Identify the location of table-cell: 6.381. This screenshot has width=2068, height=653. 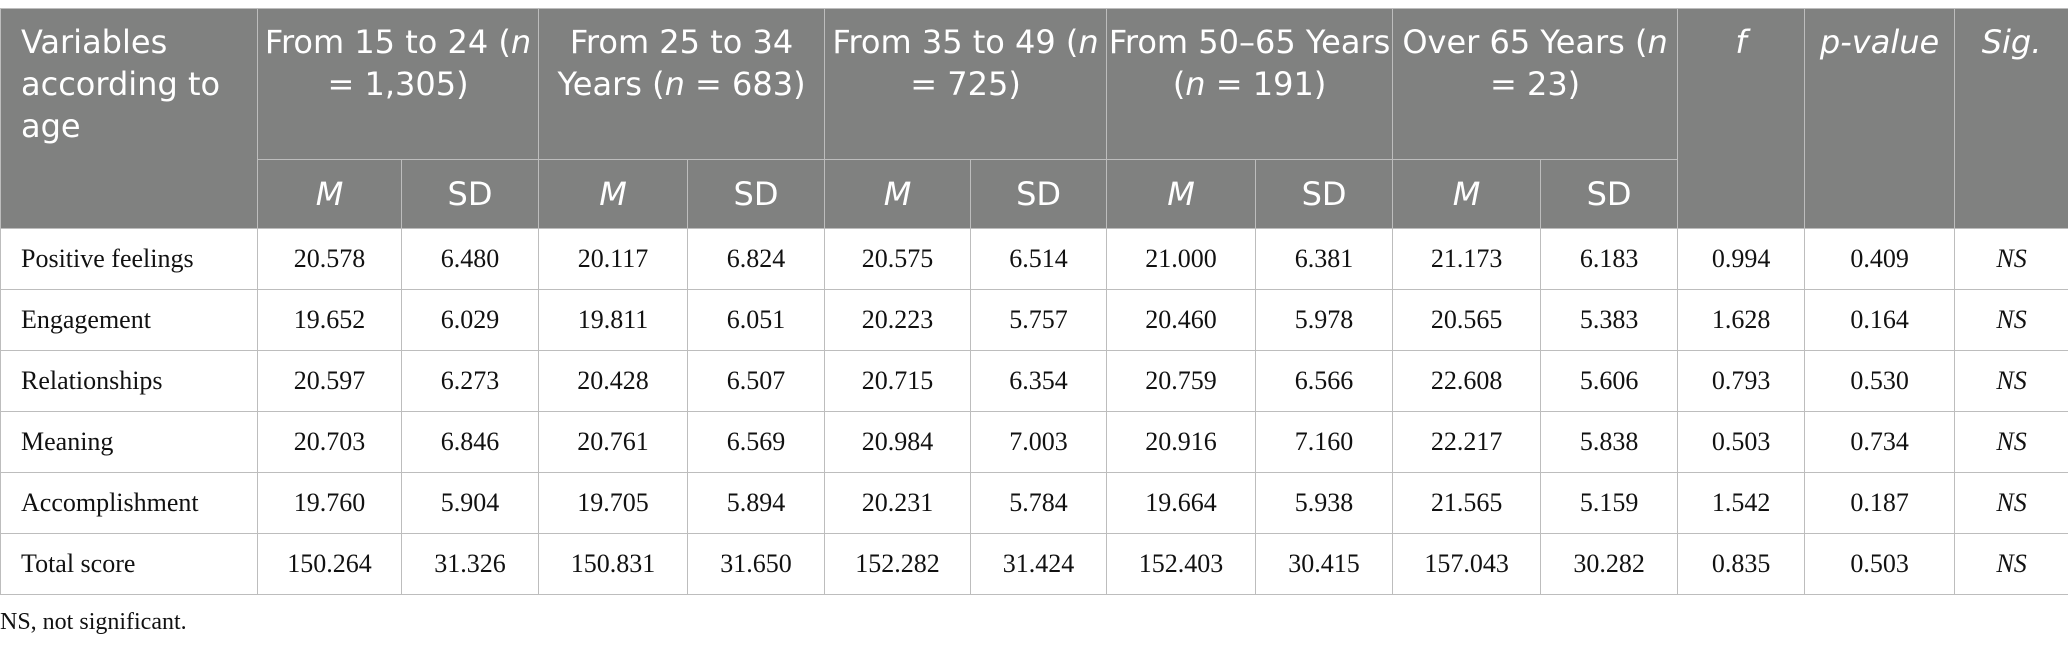
(1324, 259).